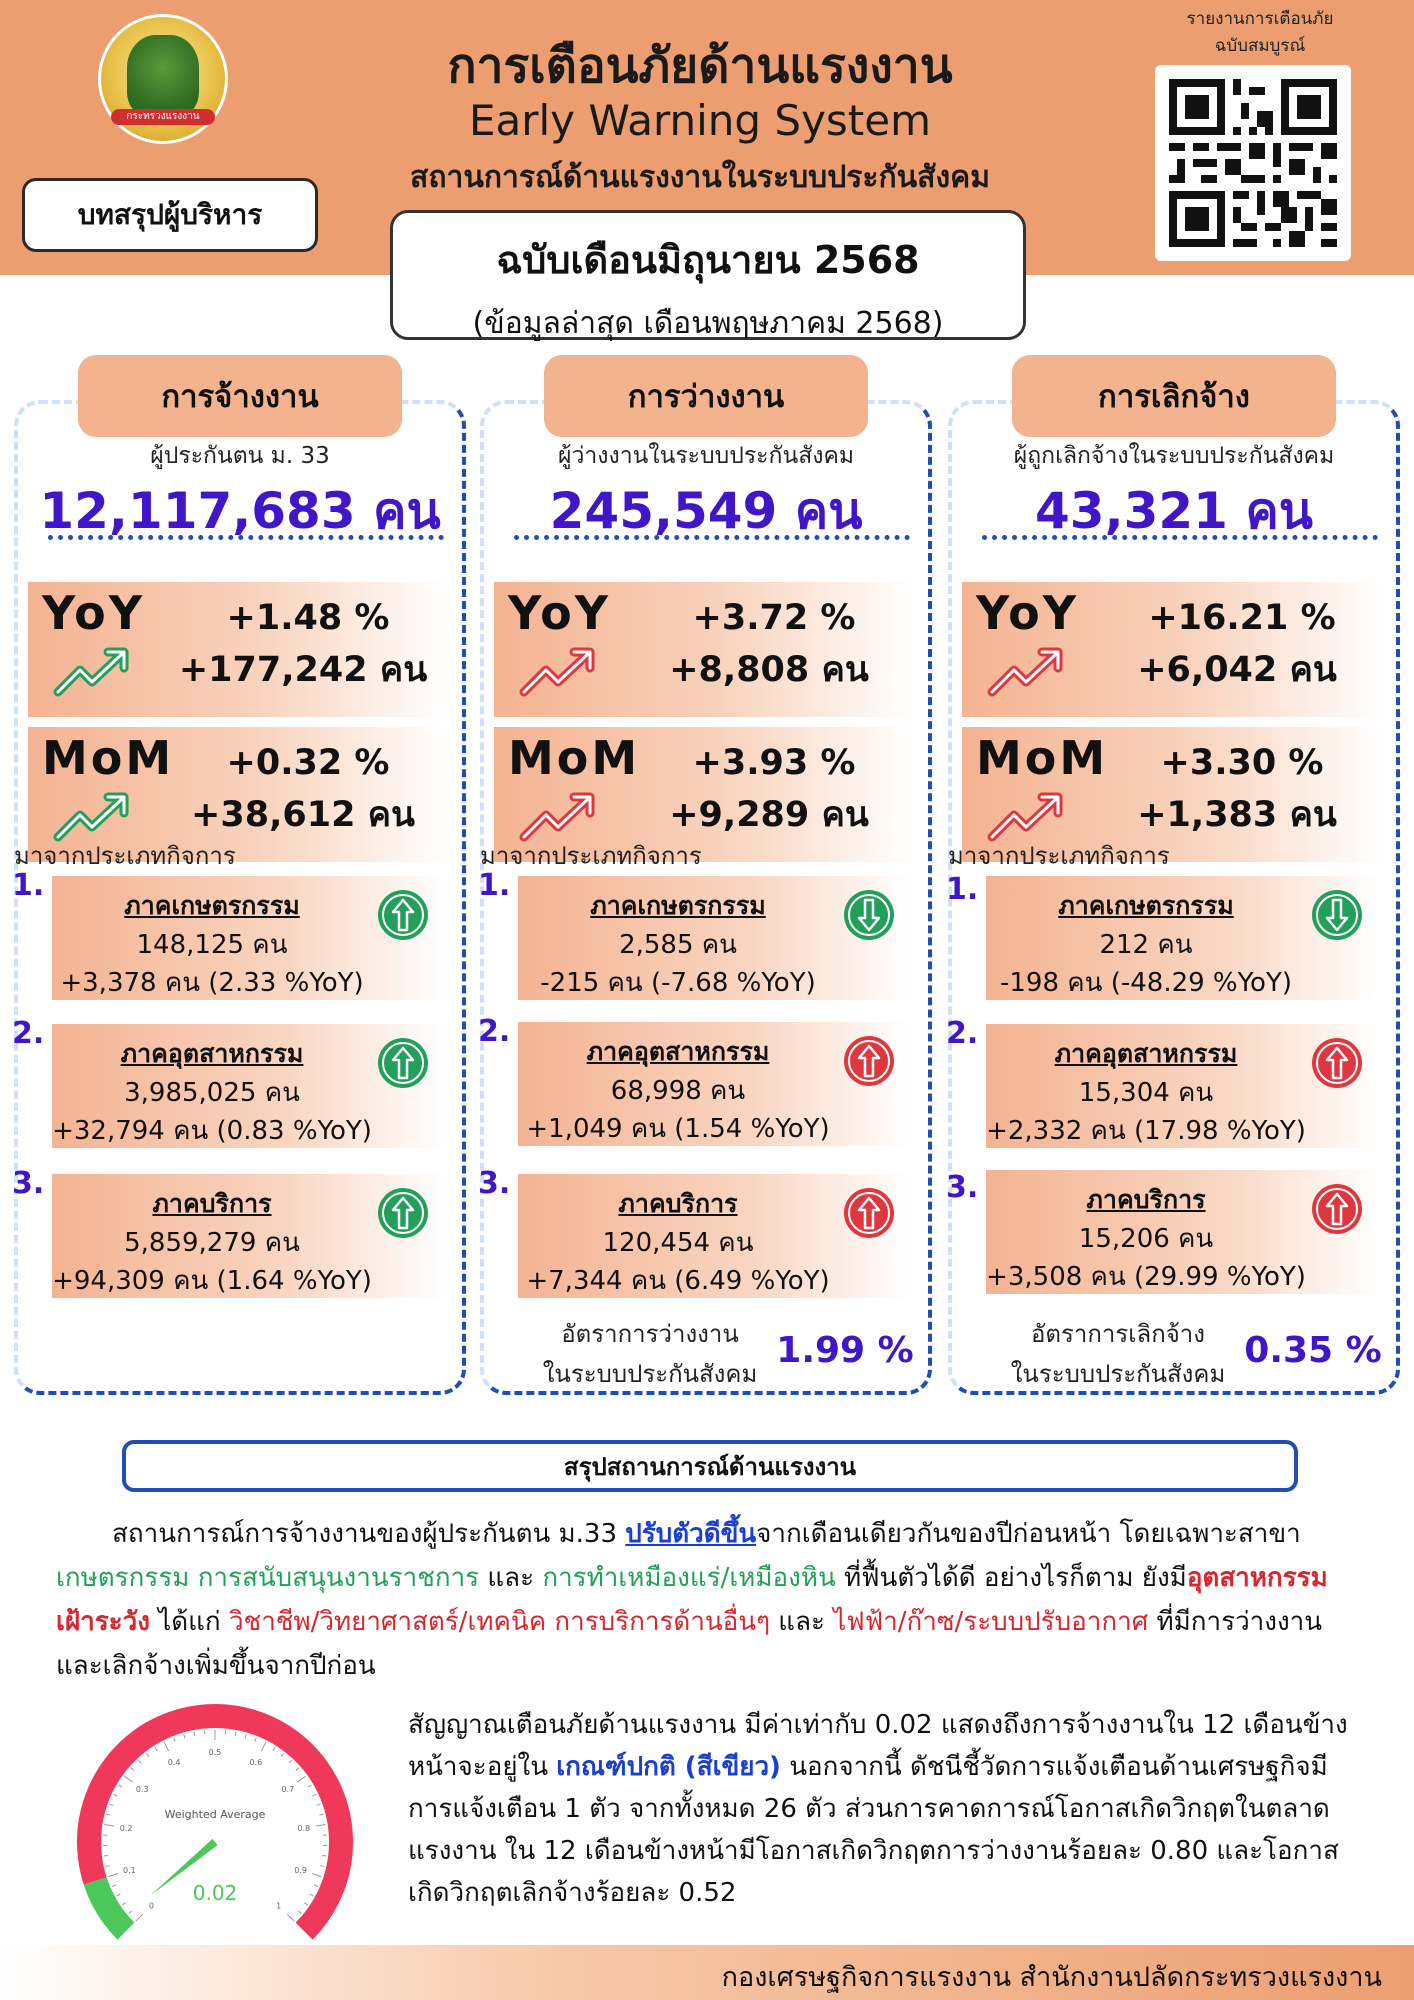 The width and height of the screenshot is (1414, 2000). I want to click on column-subtitle: ผู้ว่างงานในระบบประกันสังคม, so click(706, 456).